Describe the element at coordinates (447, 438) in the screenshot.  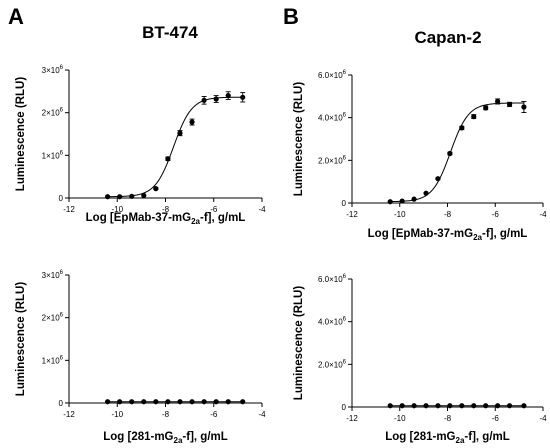
I see `x-axis-label: Log [281-mG2a-f], g/mL` at that location.